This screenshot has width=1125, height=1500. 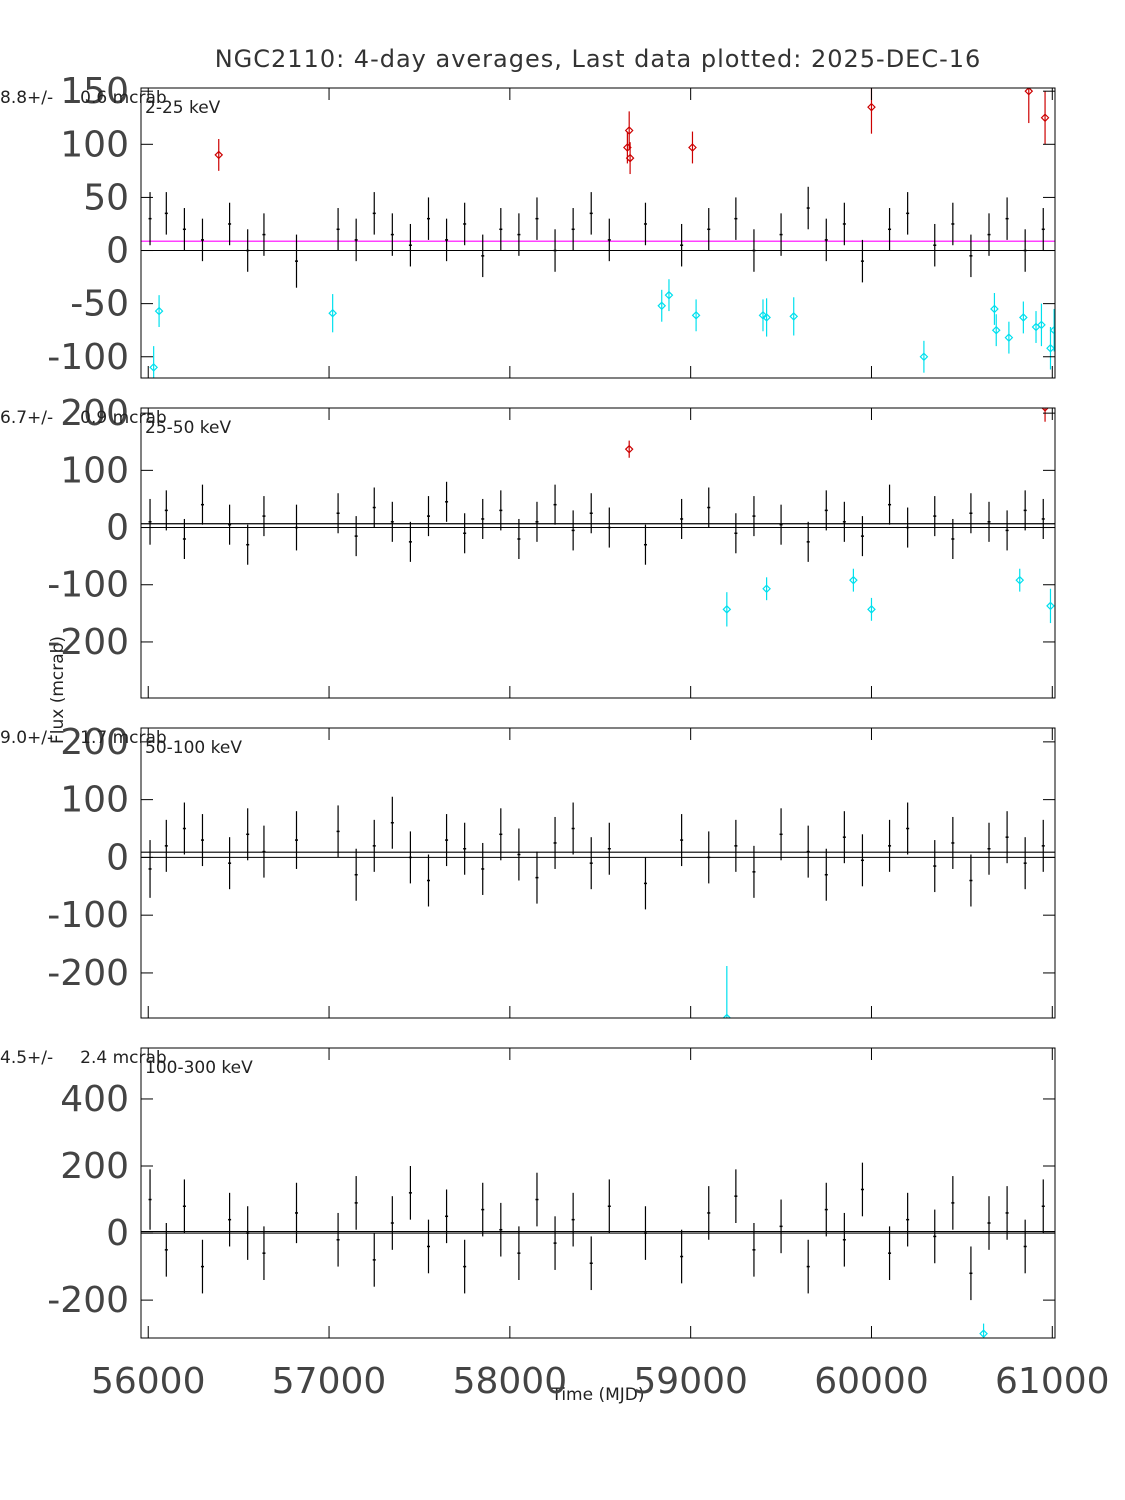 I want to click on energy-label: 25-50 keV, so click(x=188, y=428).